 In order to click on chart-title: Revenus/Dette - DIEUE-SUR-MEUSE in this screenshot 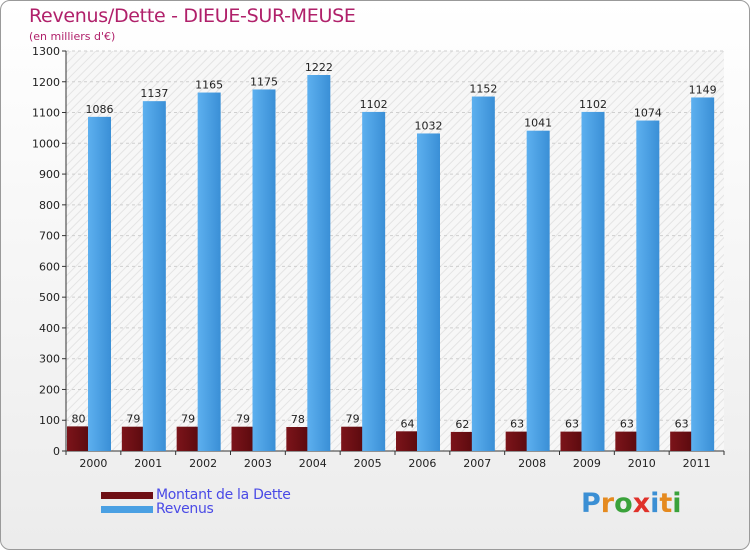, I will do `click(192, 16)`.